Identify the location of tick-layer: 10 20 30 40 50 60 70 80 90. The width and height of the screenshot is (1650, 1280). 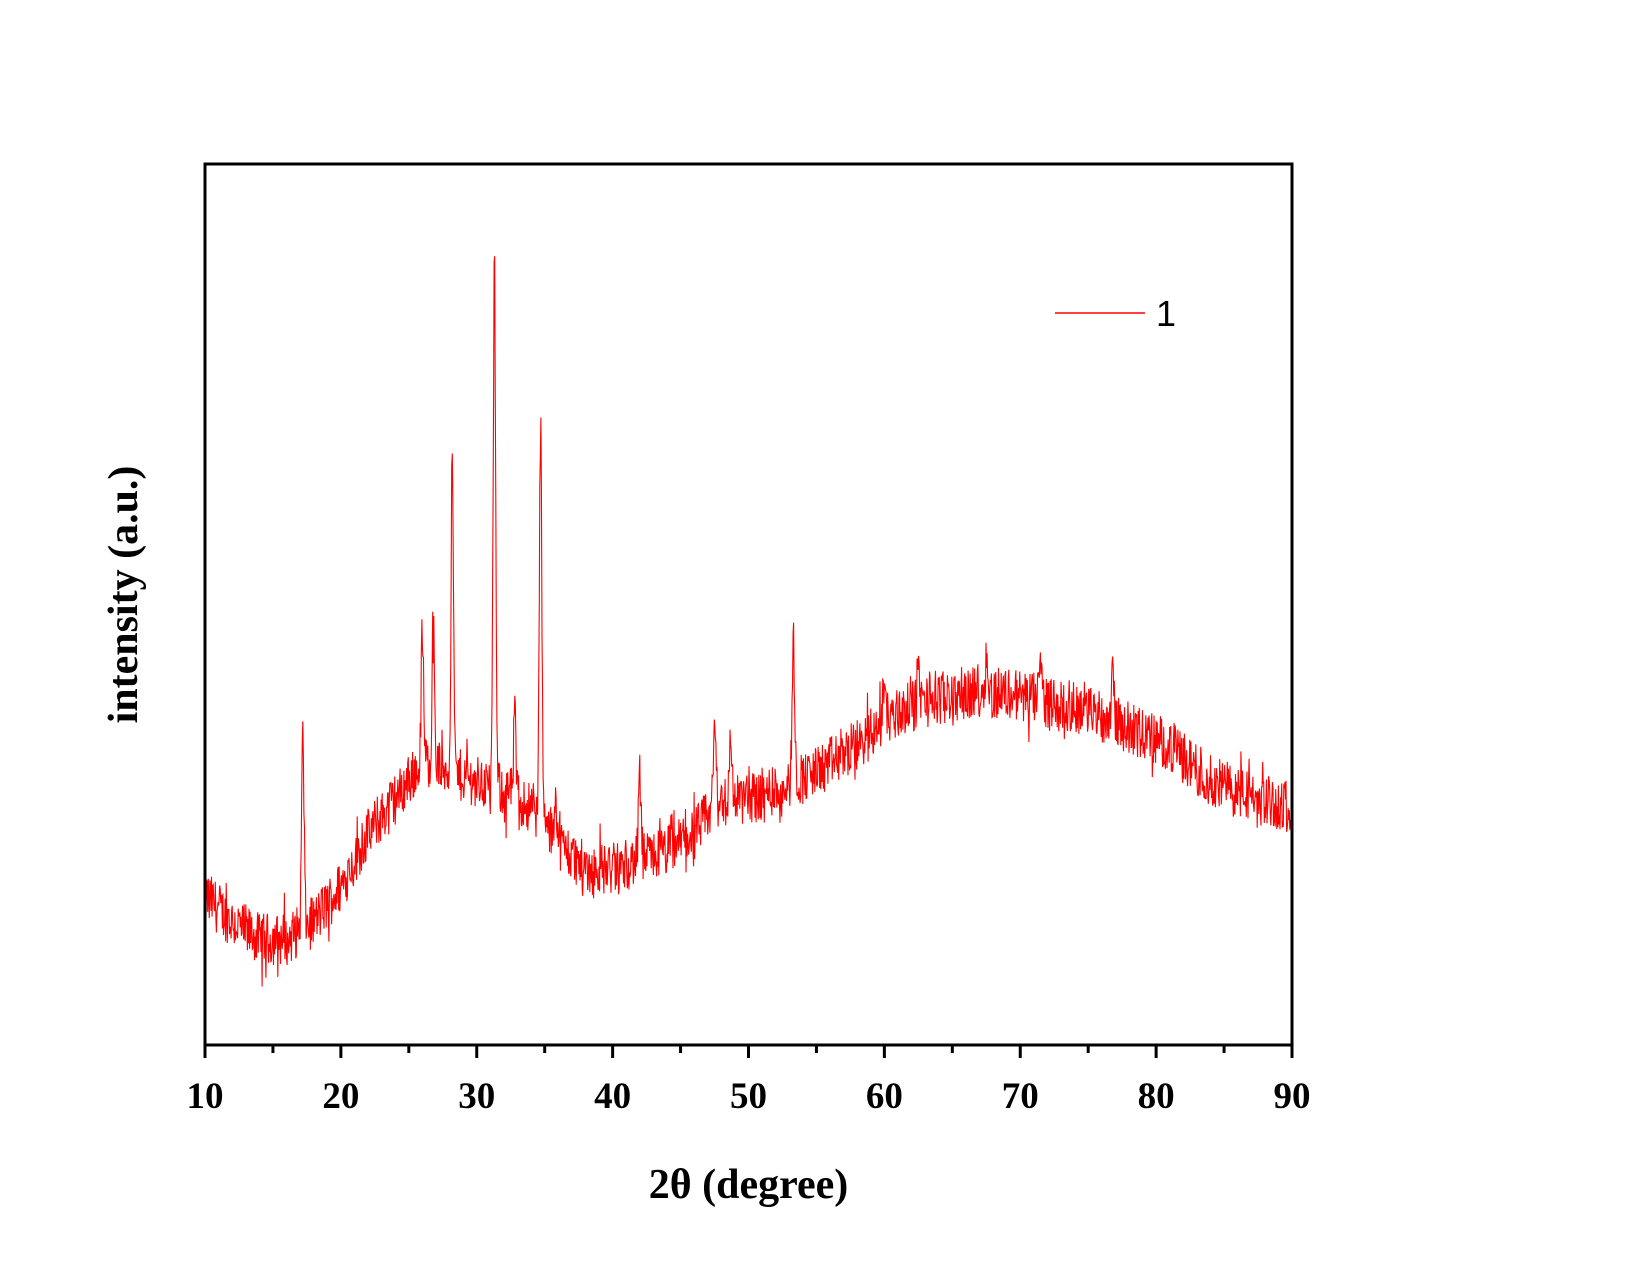
(749, 1081).